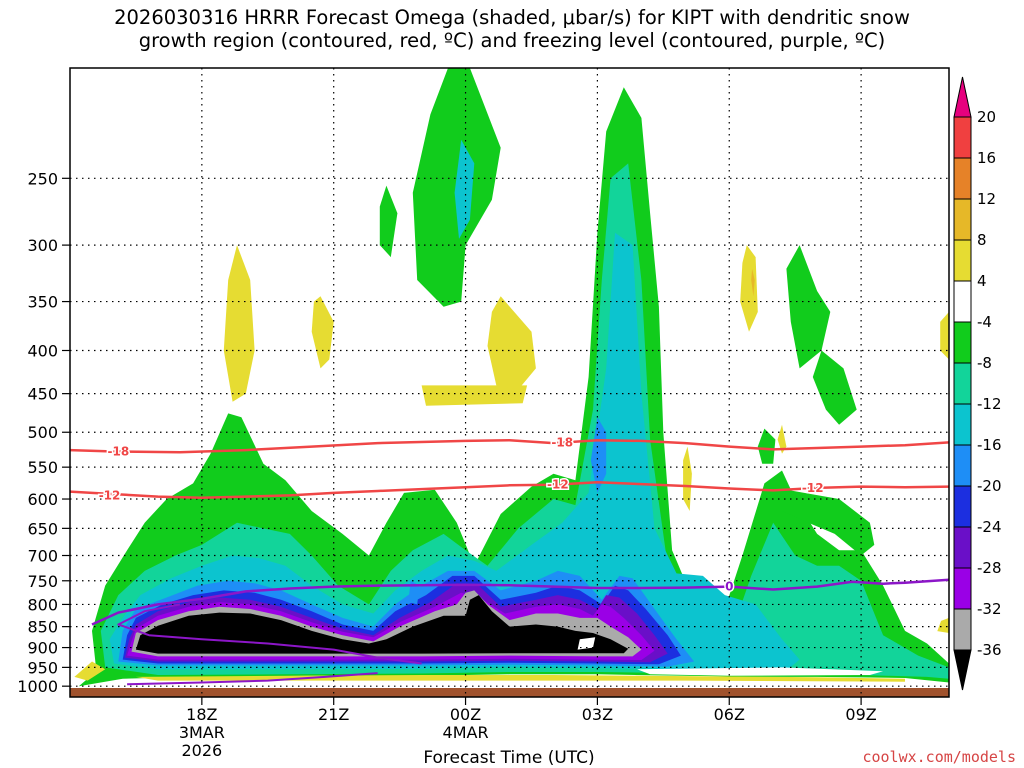  What do you see at coordinates (42, 604) in the screenshot?
I see `y-tick-label-800: 800` at bounding box center [42, 604].